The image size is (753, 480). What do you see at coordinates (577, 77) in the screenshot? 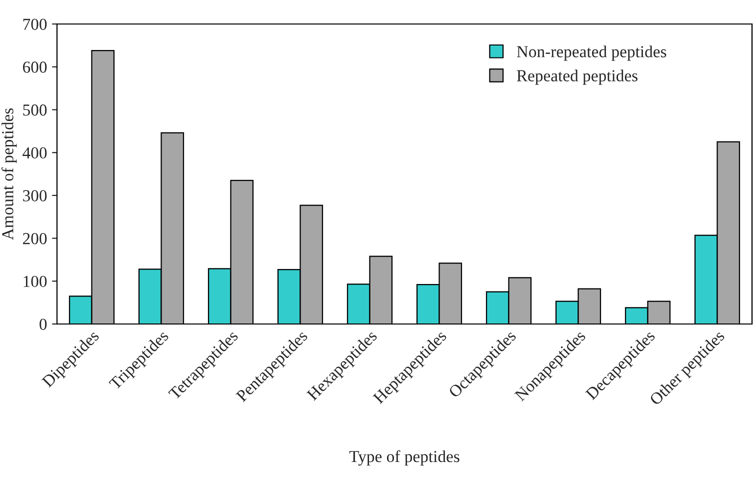
I see `legend-label: Repeated peptides` at bounding box center [577, 77].